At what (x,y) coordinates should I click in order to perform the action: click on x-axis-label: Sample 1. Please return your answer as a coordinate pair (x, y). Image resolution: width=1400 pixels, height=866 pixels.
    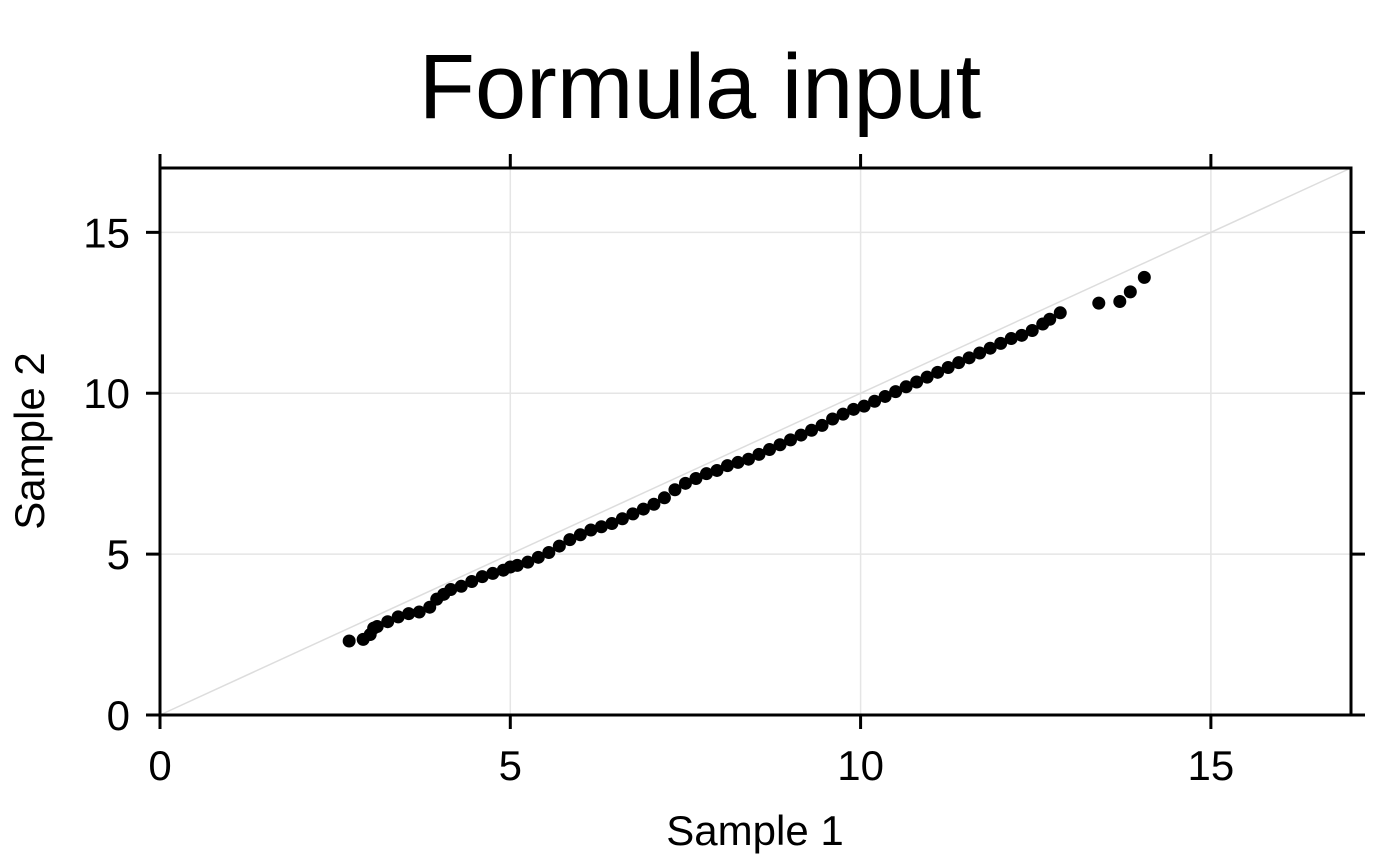
    Looking at the image, I should click on (754, 830).